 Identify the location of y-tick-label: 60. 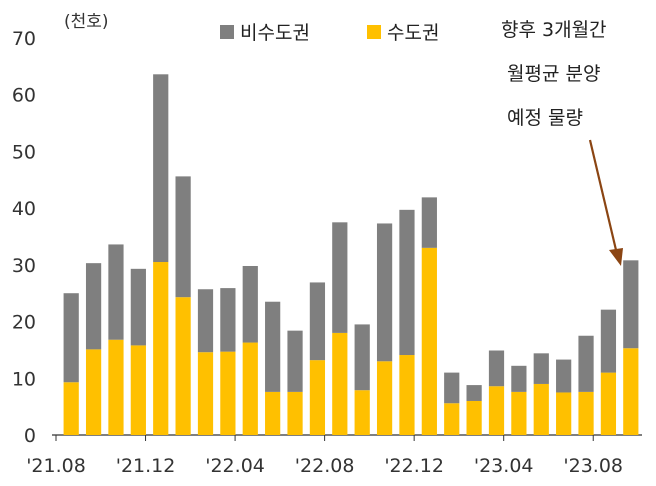
(24, 96).